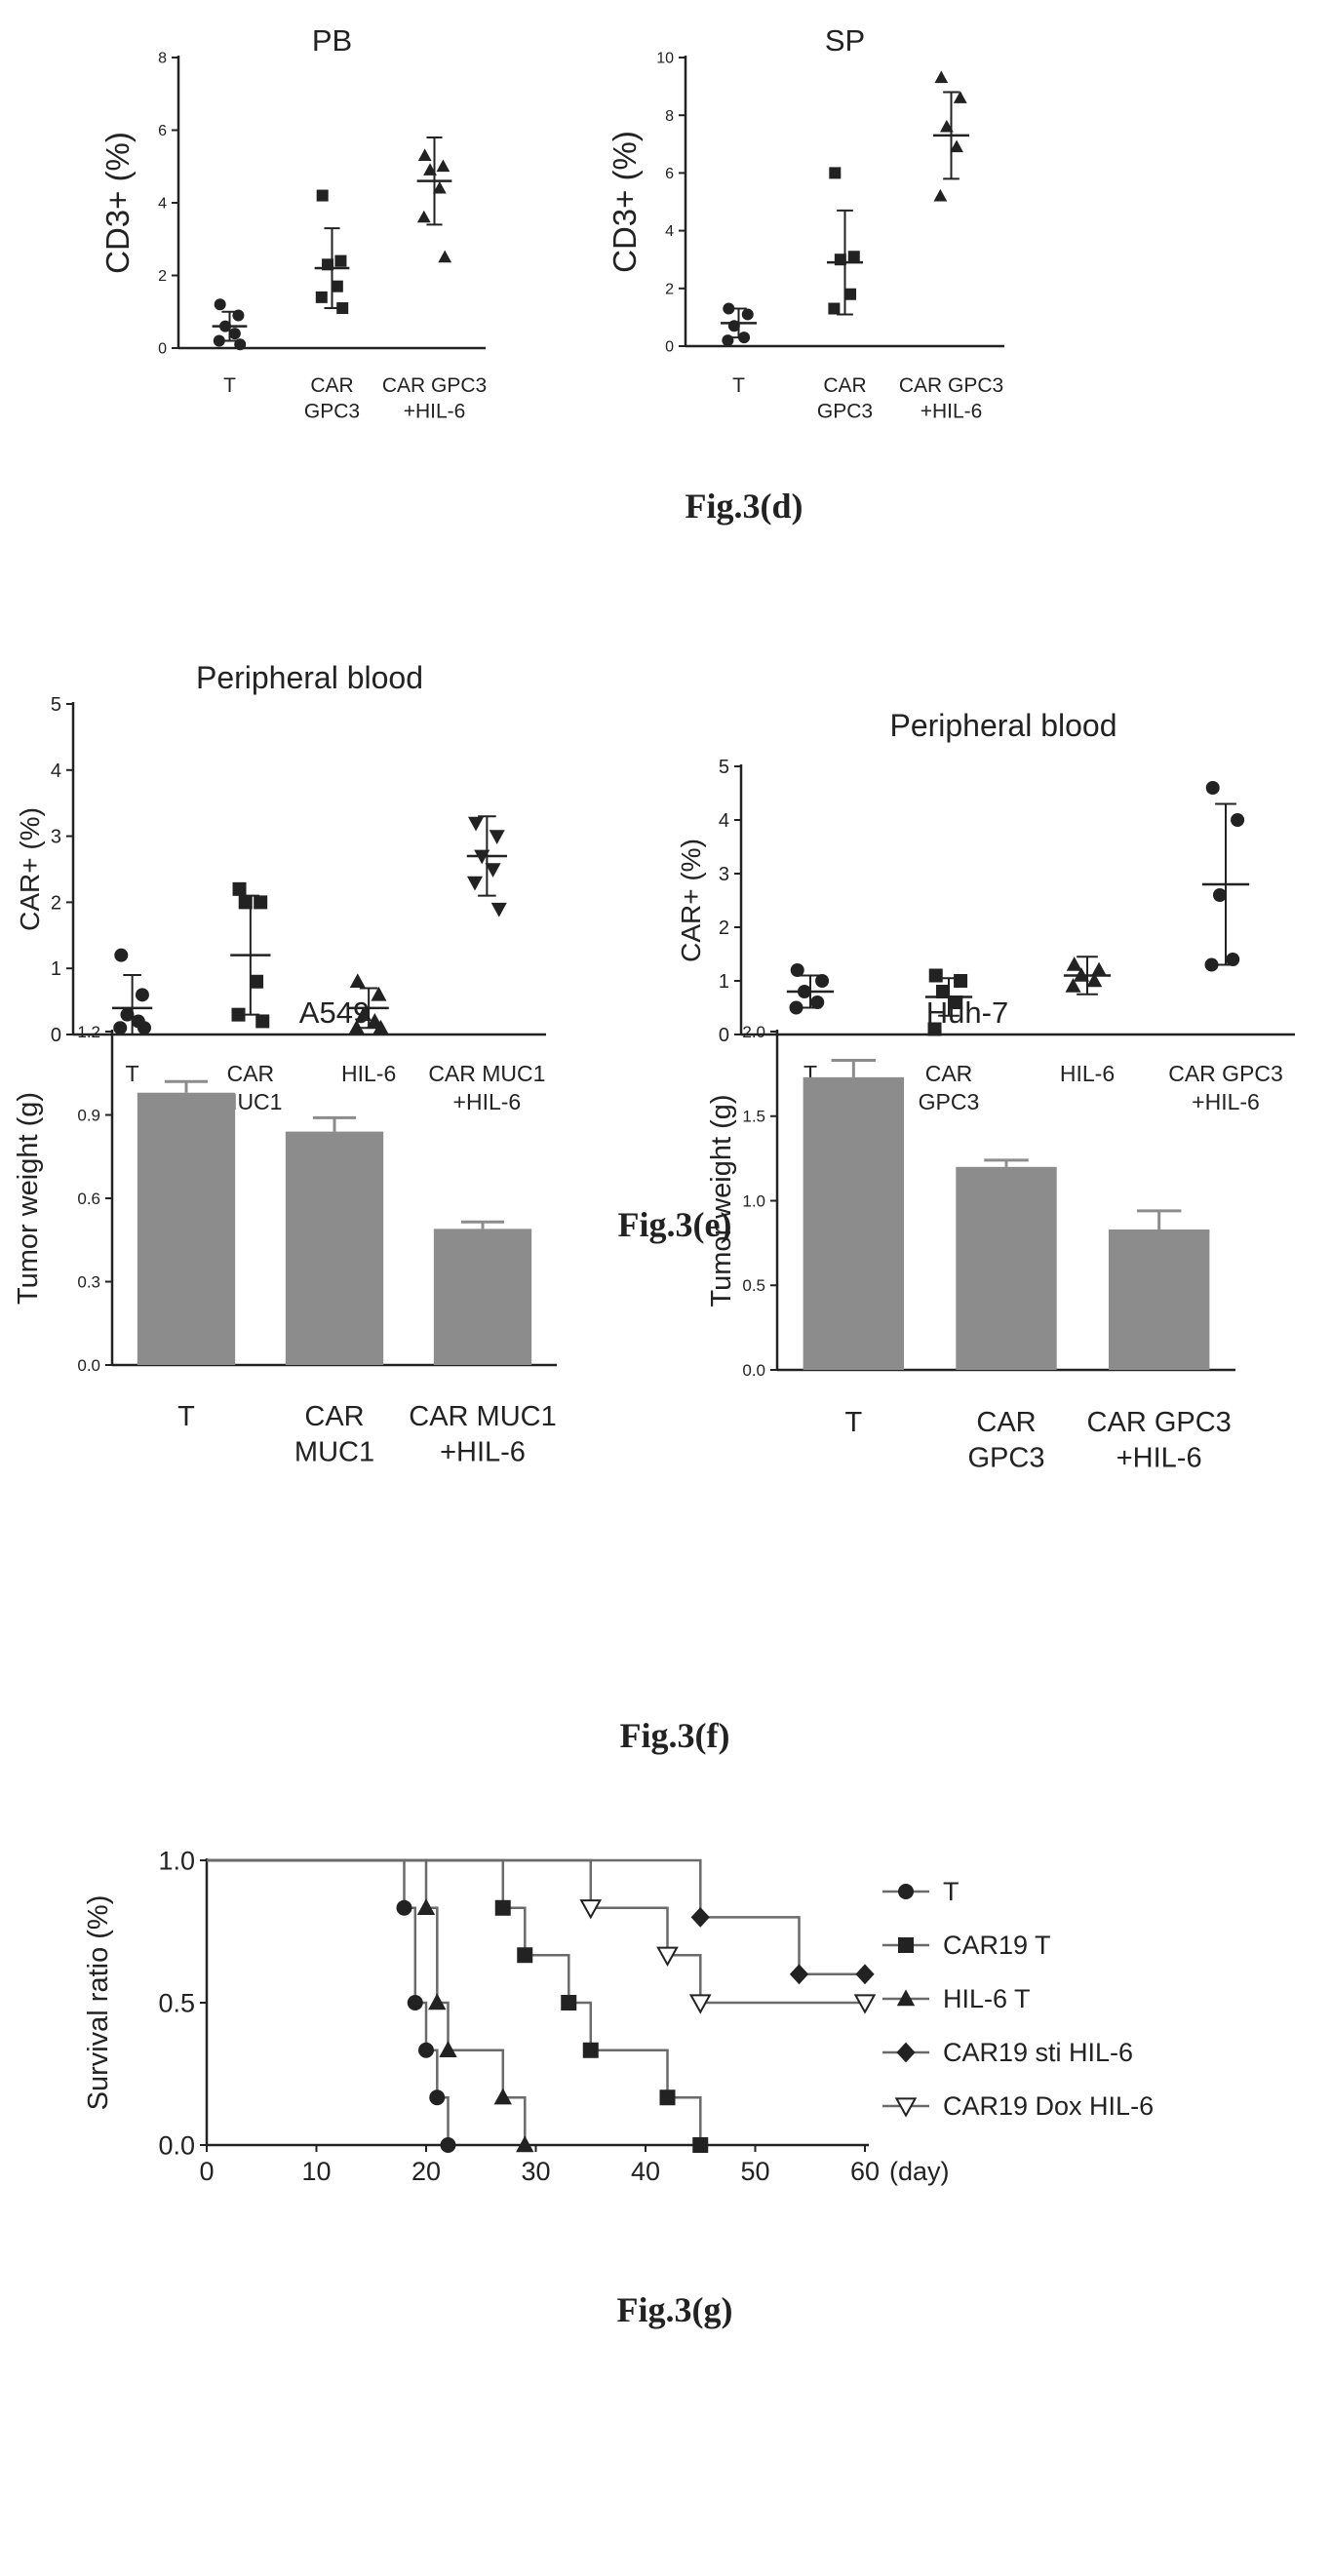 The height and width of the screenshot is (2576, 1332). Describe the element at coordinates (88, 1199) in the screenshot. I see `y-tick-label: 0.6` at that location.